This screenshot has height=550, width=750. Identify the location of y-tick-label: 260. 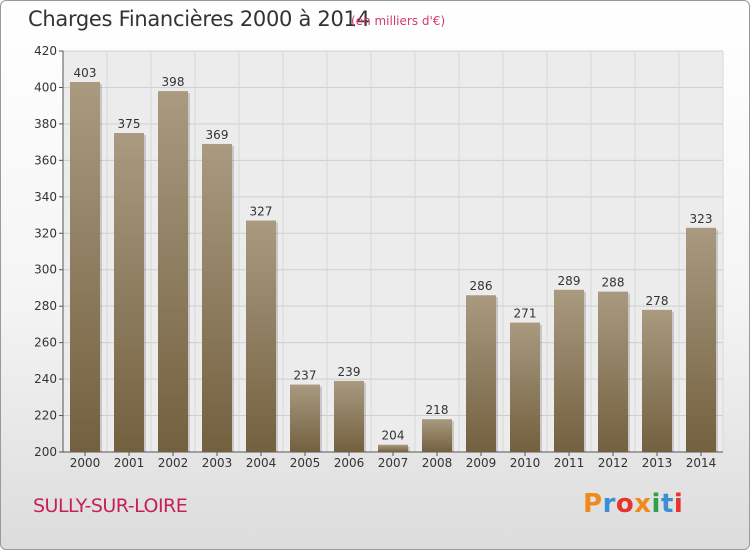
(45, 343).